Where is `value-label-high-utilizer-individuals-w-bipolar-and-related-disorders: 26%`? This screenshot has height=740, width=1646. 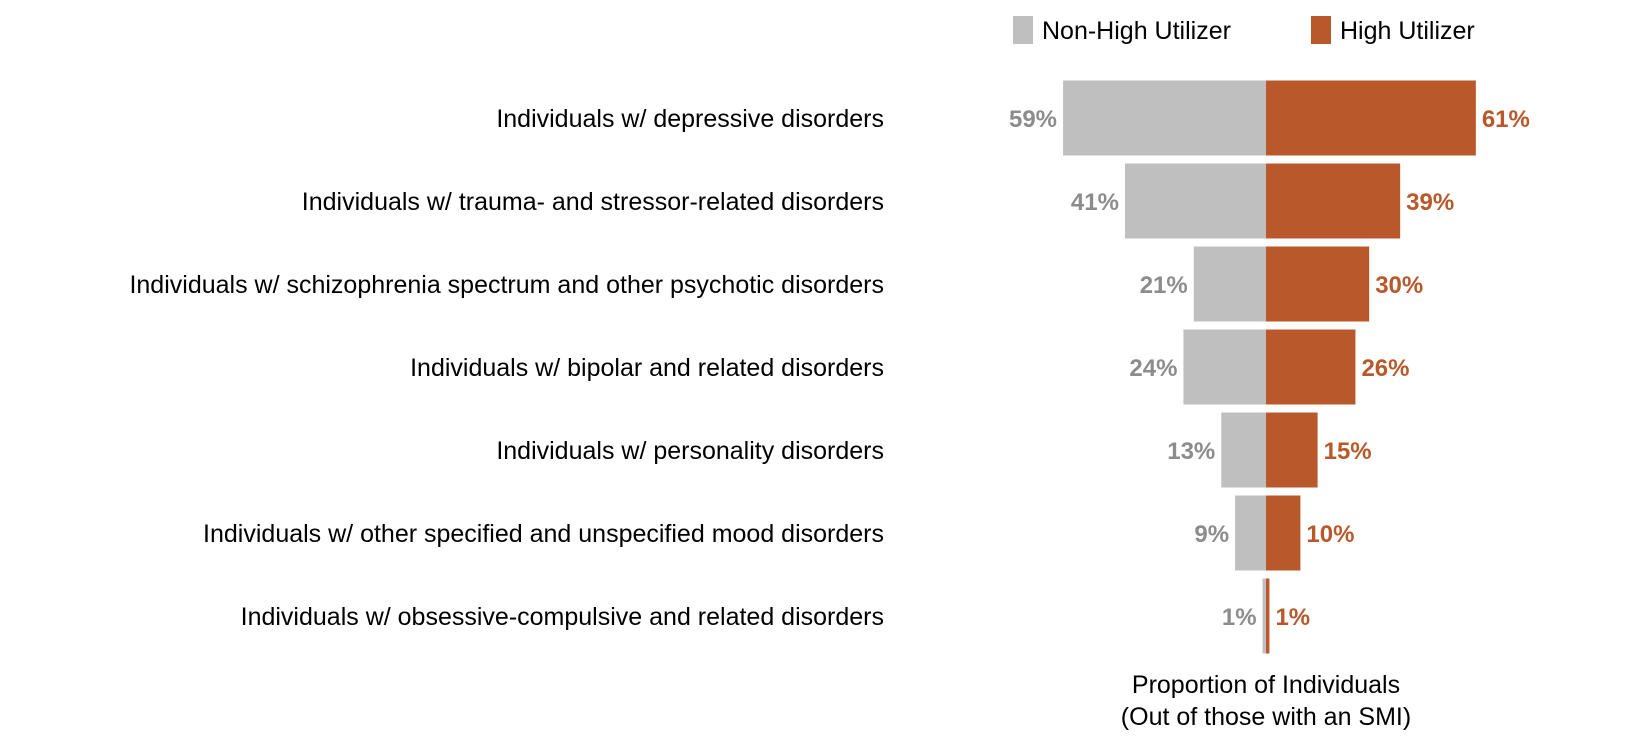
value-label-high-utilizer-individuals-w-bipolar-and-related-disorders: 26% is located at coordinates (1385, 368).